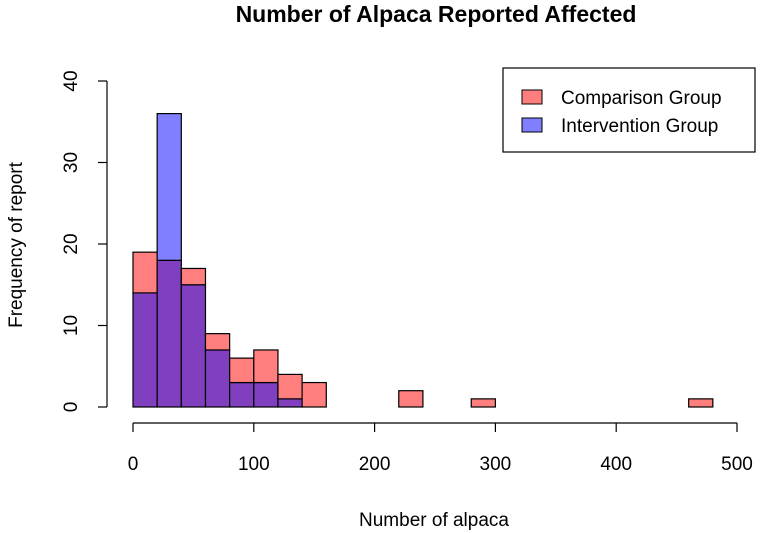  I want to click on x-axis-label: Number of alpaca, so click(434, 520).